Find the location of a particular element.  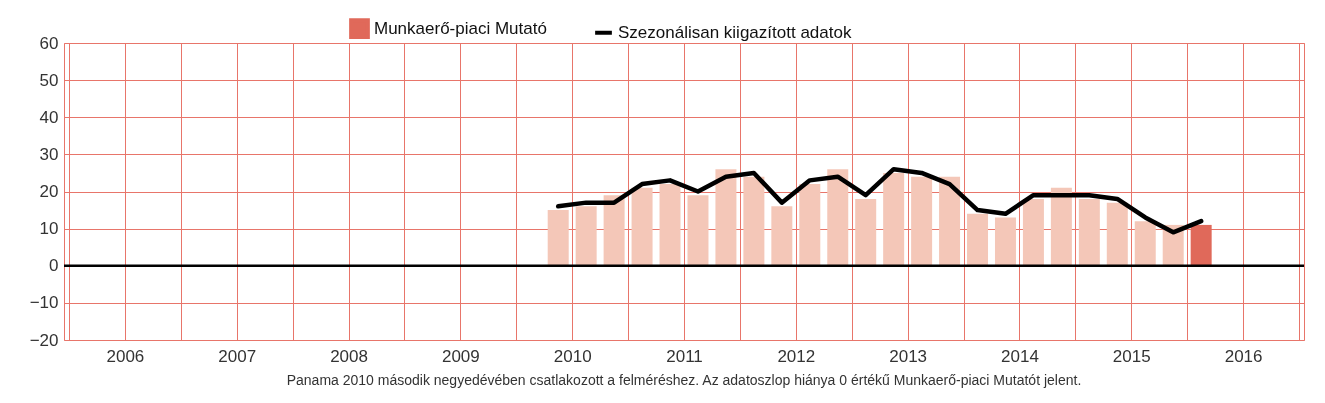

y-tick-label: 10 is located at coordinates (49, 229).